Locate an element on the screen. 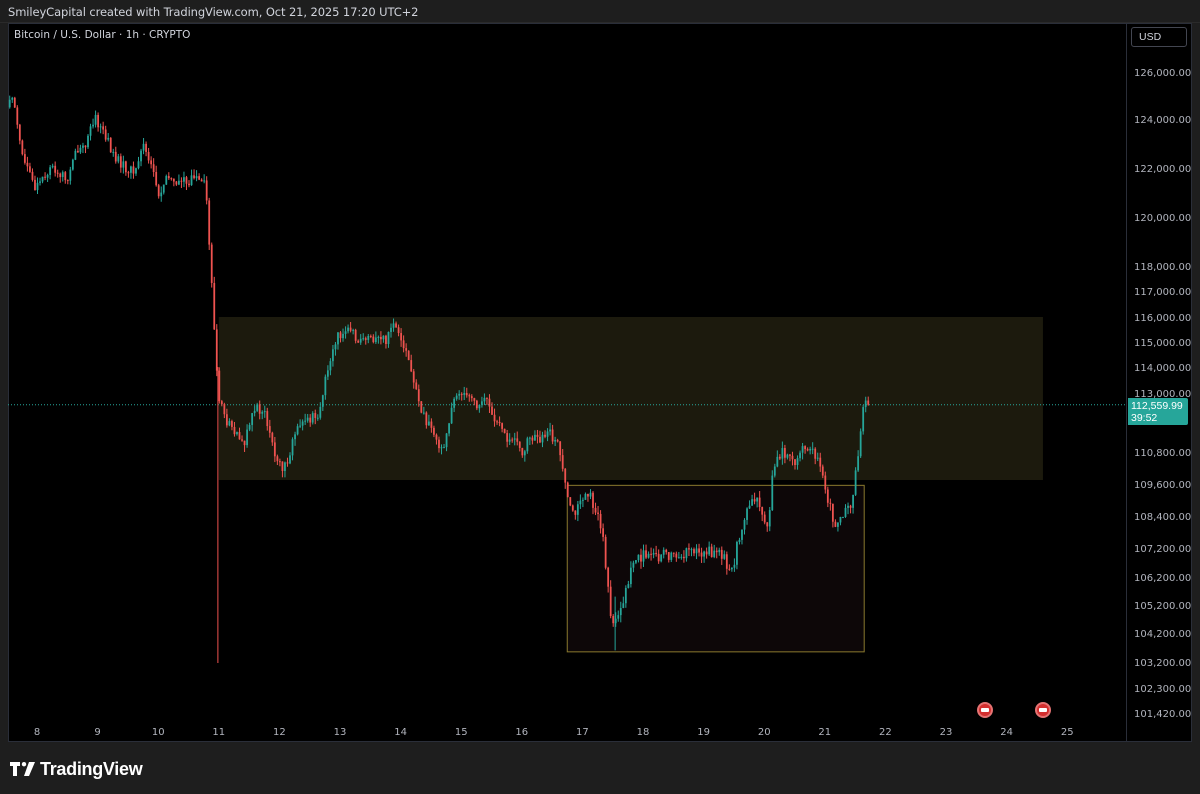 Image resolution: width=1200 pixels, height=794 pixels. time-tick-label: 12 is located at coordinates (279, 732).